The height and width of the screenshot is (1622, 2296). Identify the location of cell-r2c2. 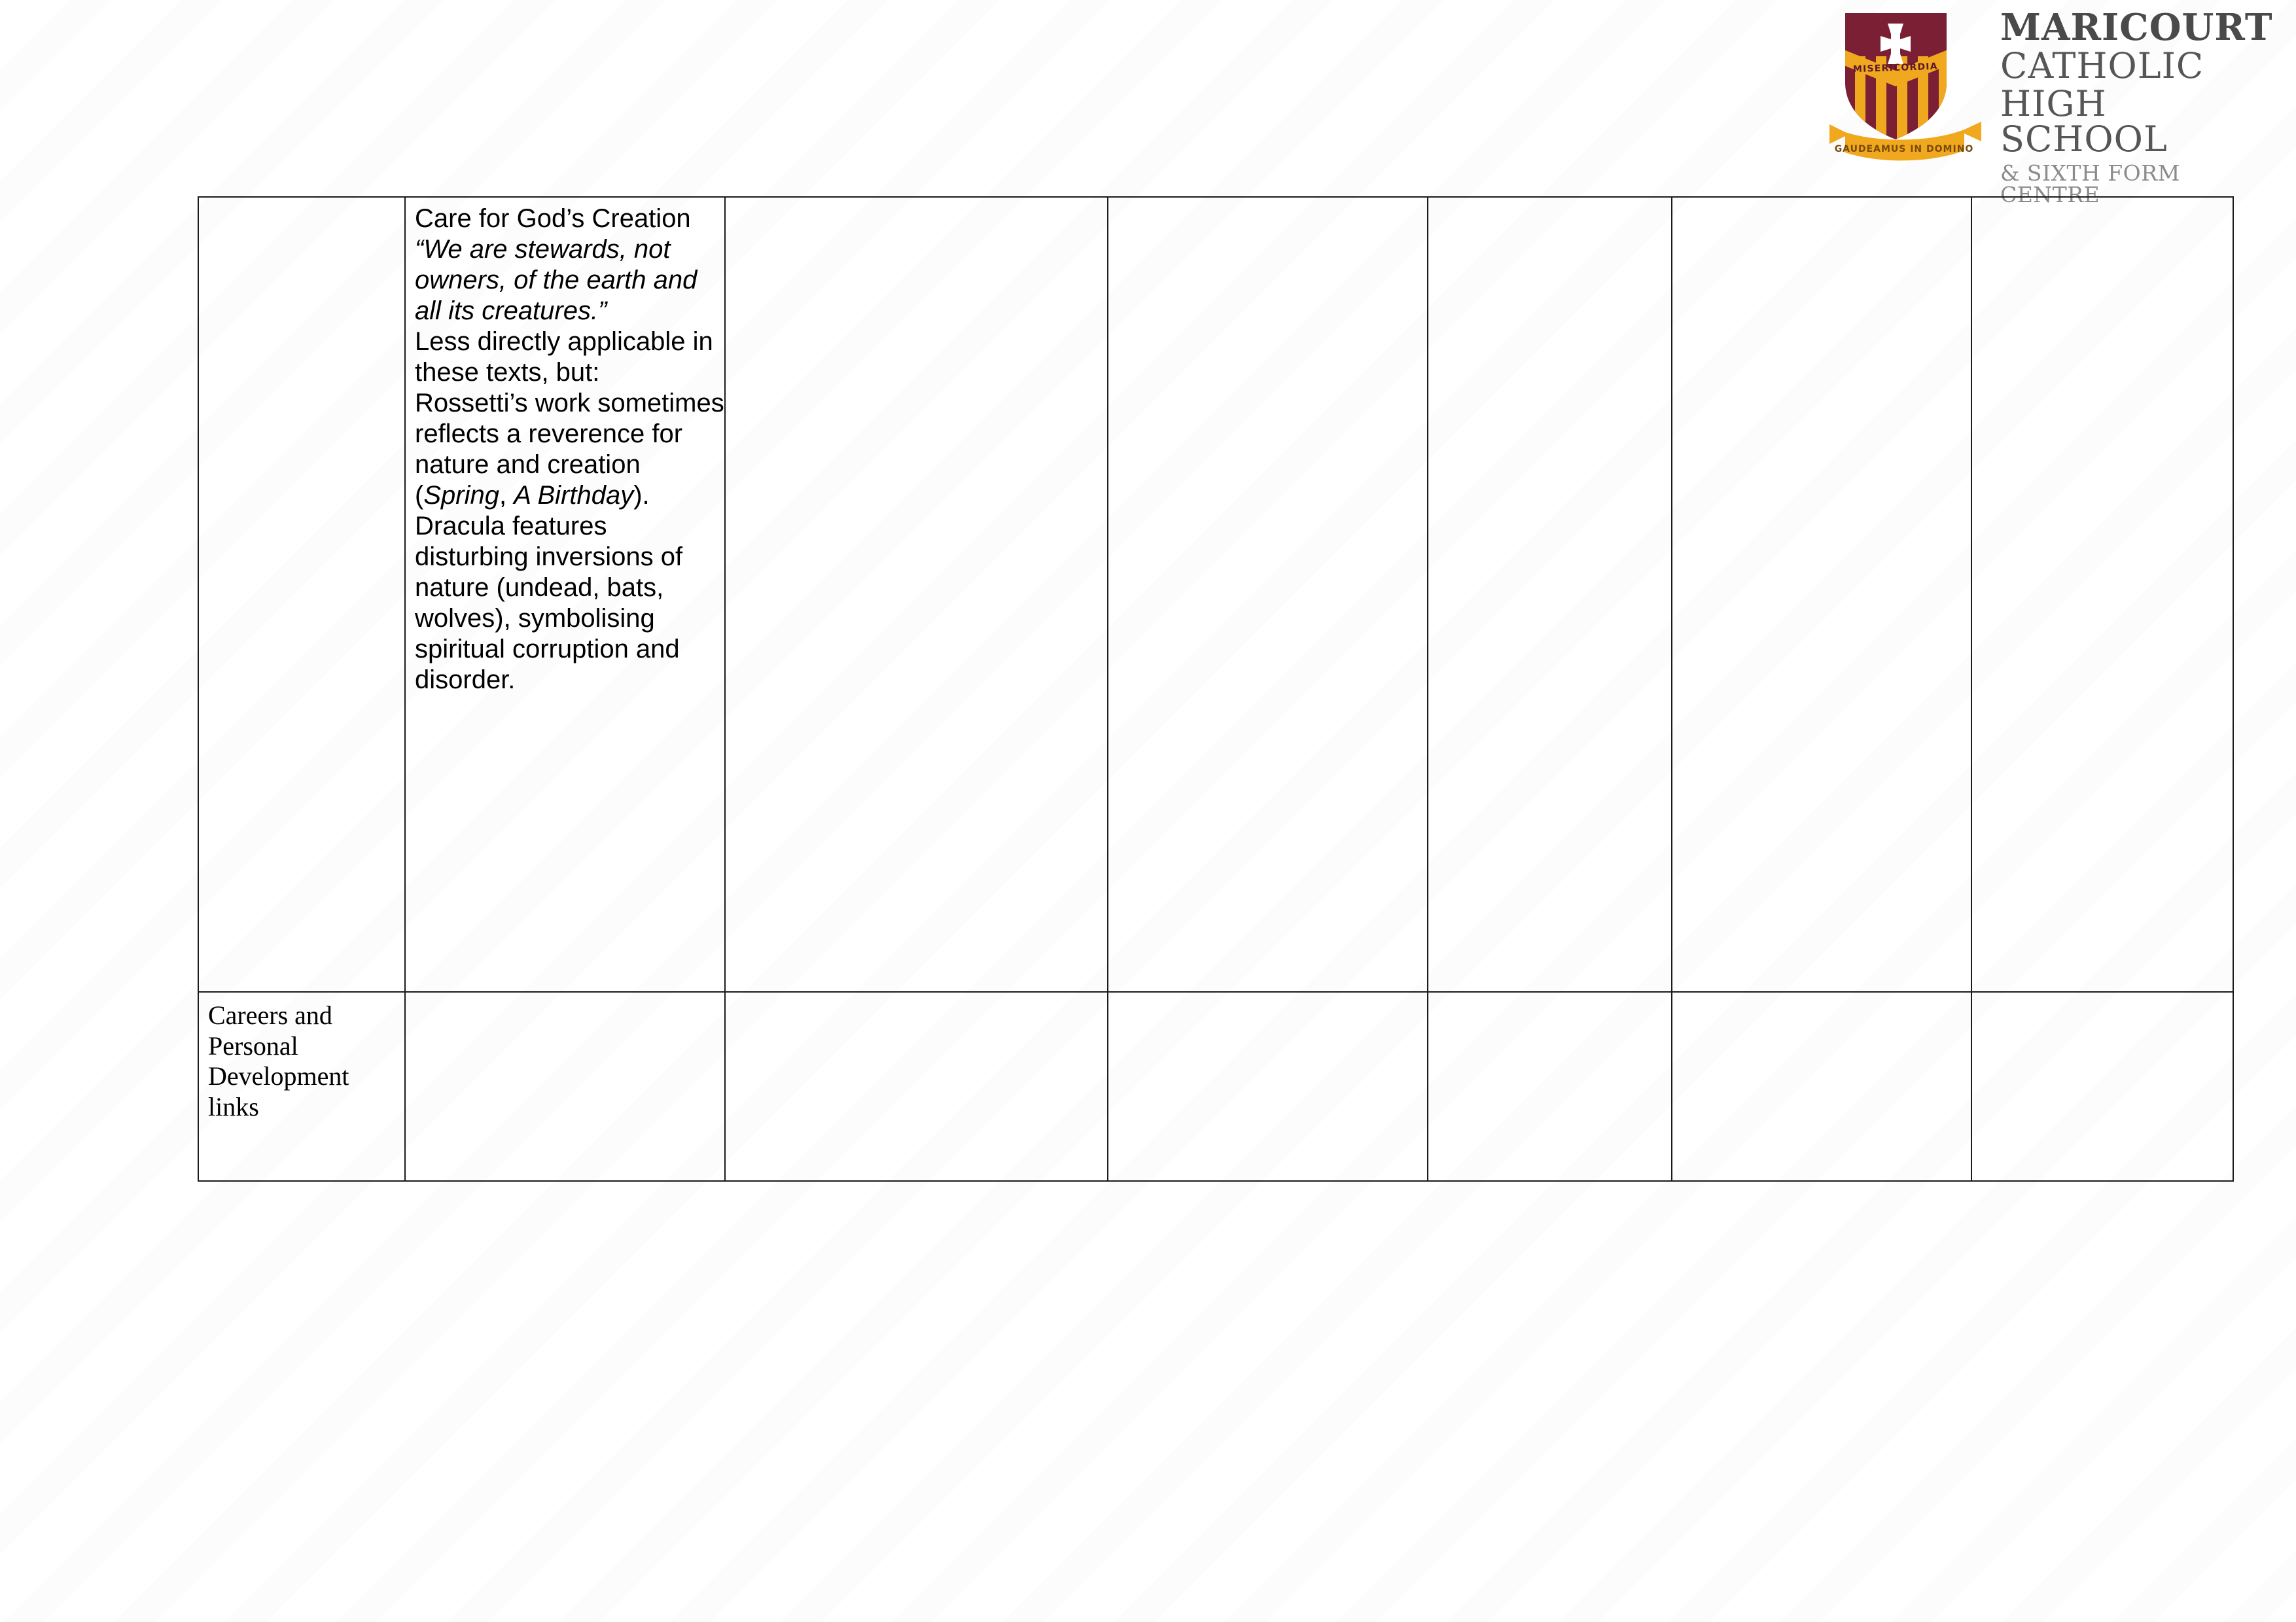
(565, 1086).